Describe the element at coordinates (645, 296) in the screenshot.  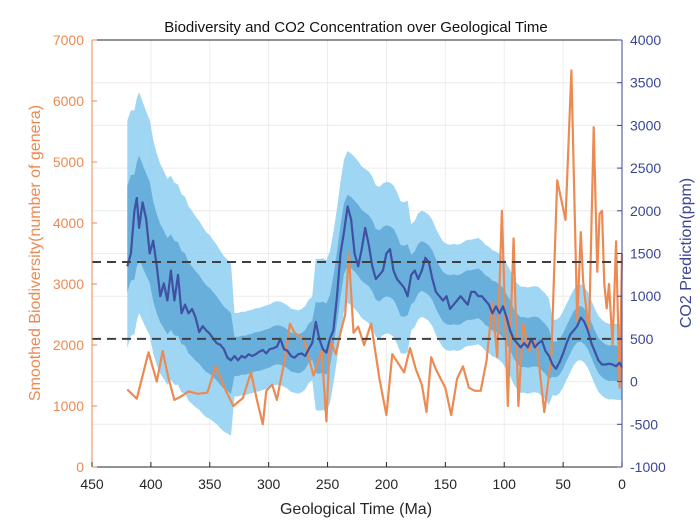
I see `y-right-tick-label: 1000` at that location.